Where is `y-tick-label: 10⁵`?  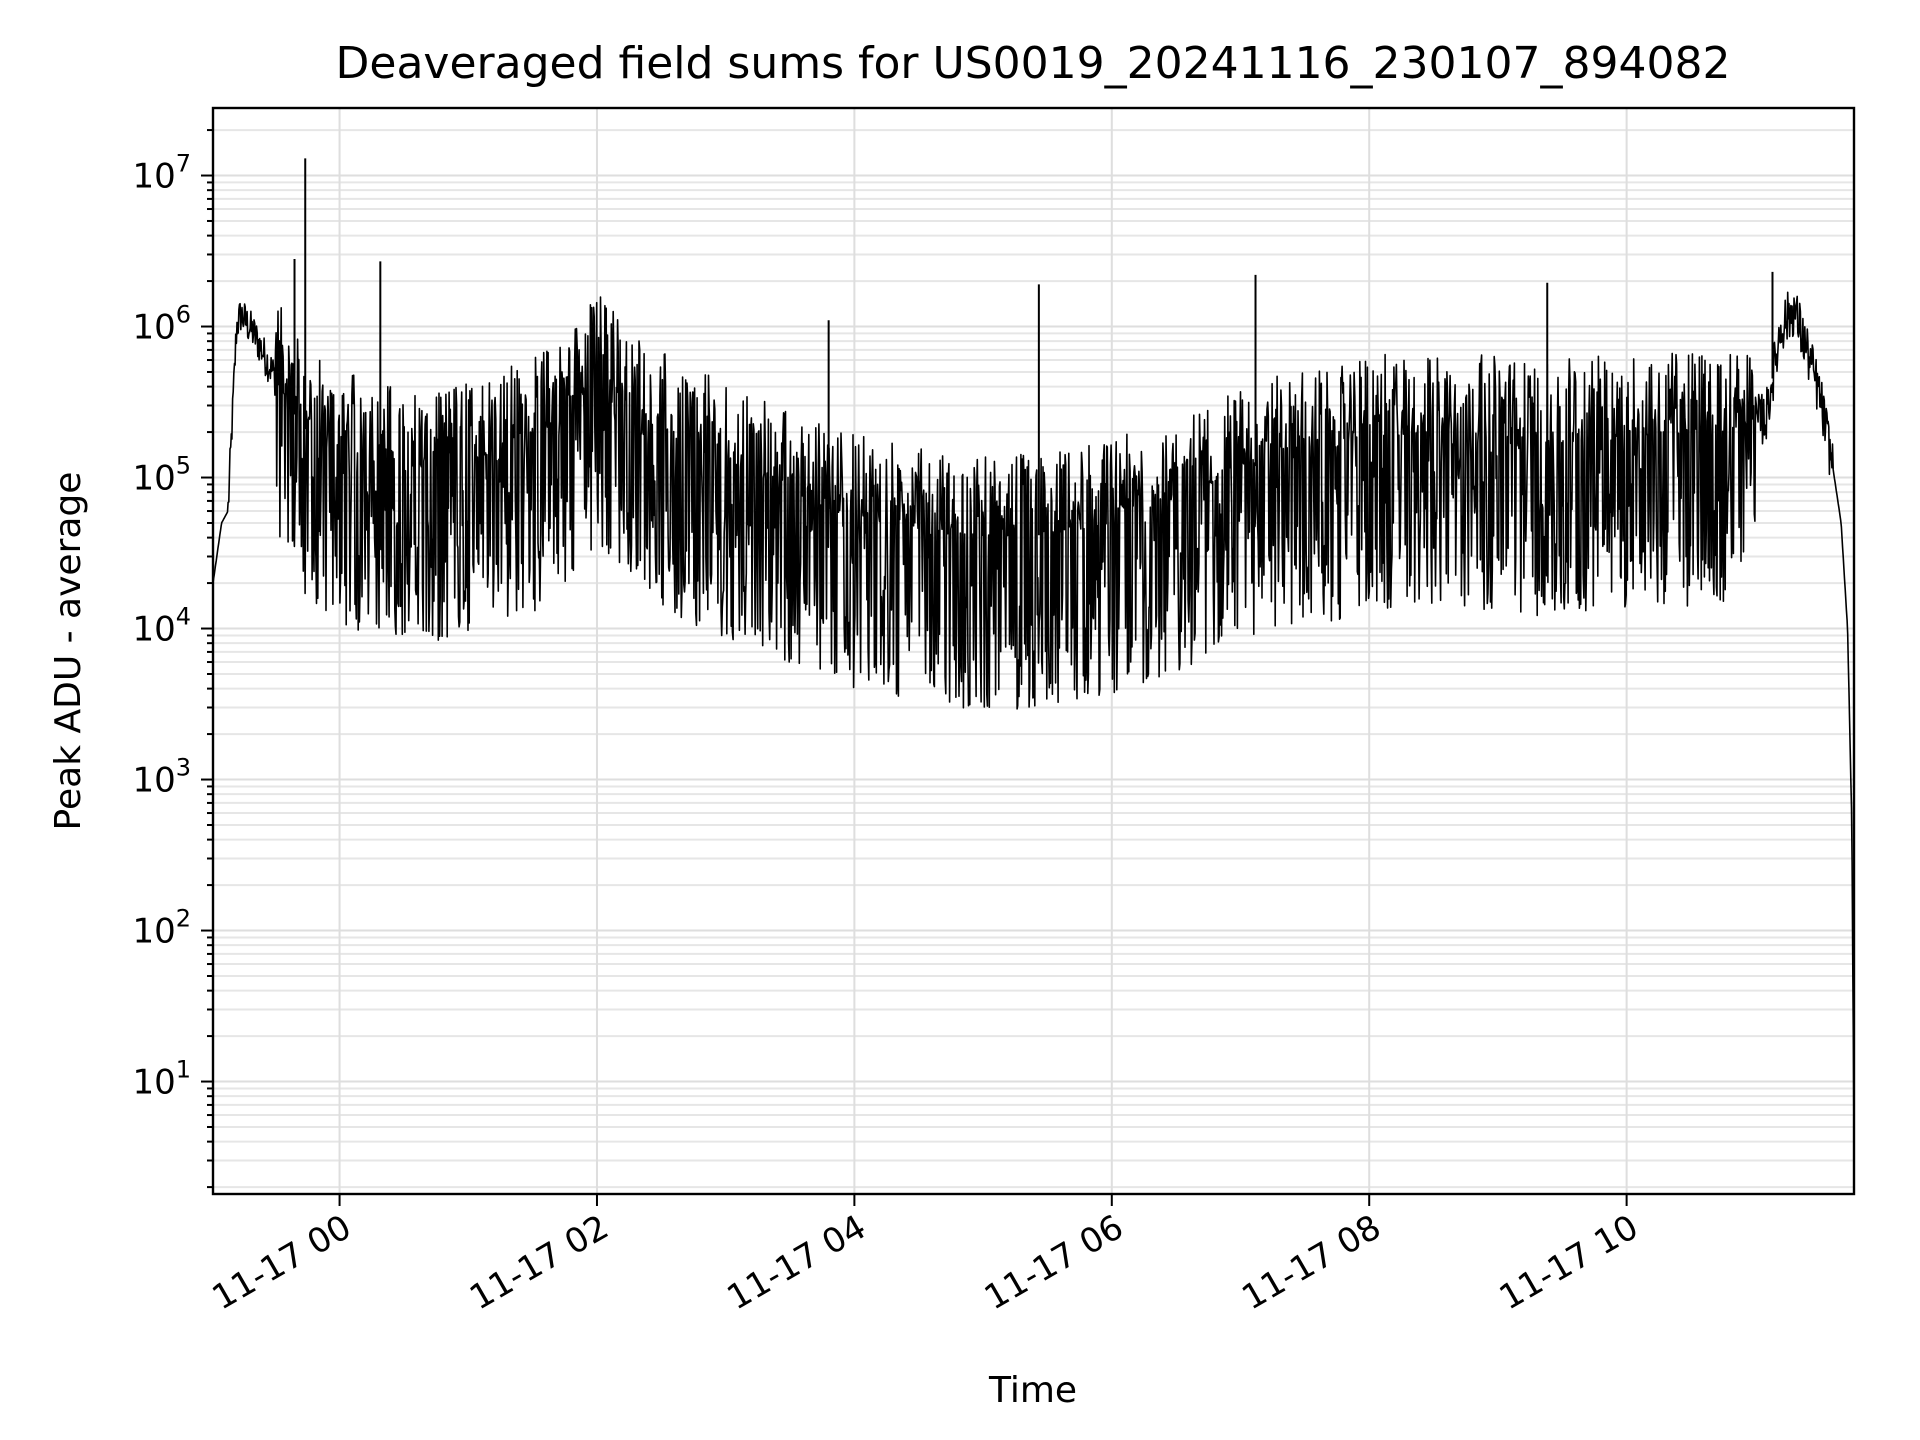 y-tick-label: 10⁵ is located at coordinates (161, 475).